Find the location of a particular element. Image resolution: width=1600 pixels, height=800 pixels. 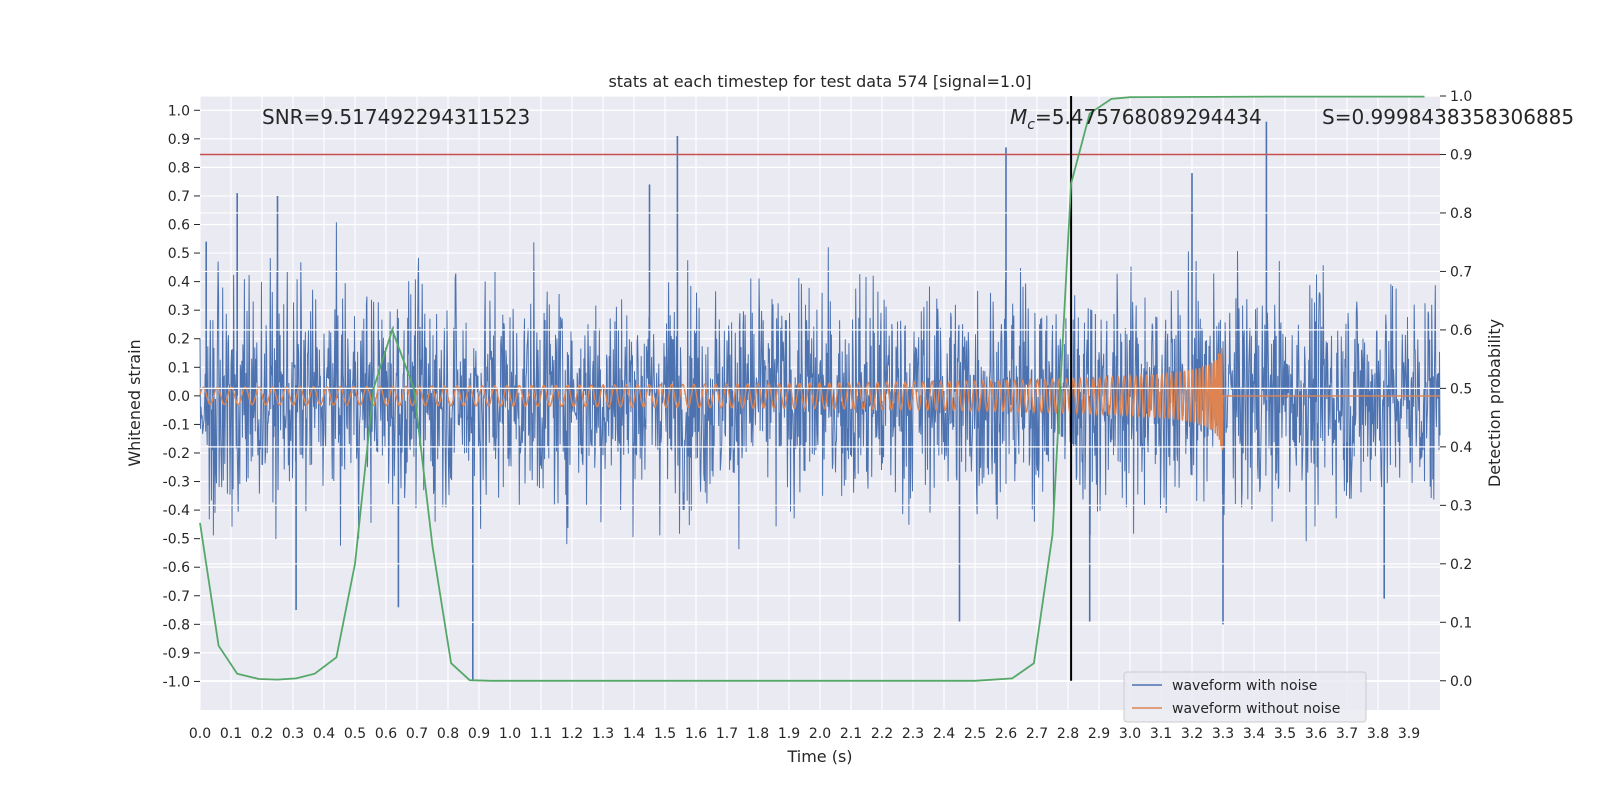

y-tick-label: -0.1 is located at coordinates (176, 425).